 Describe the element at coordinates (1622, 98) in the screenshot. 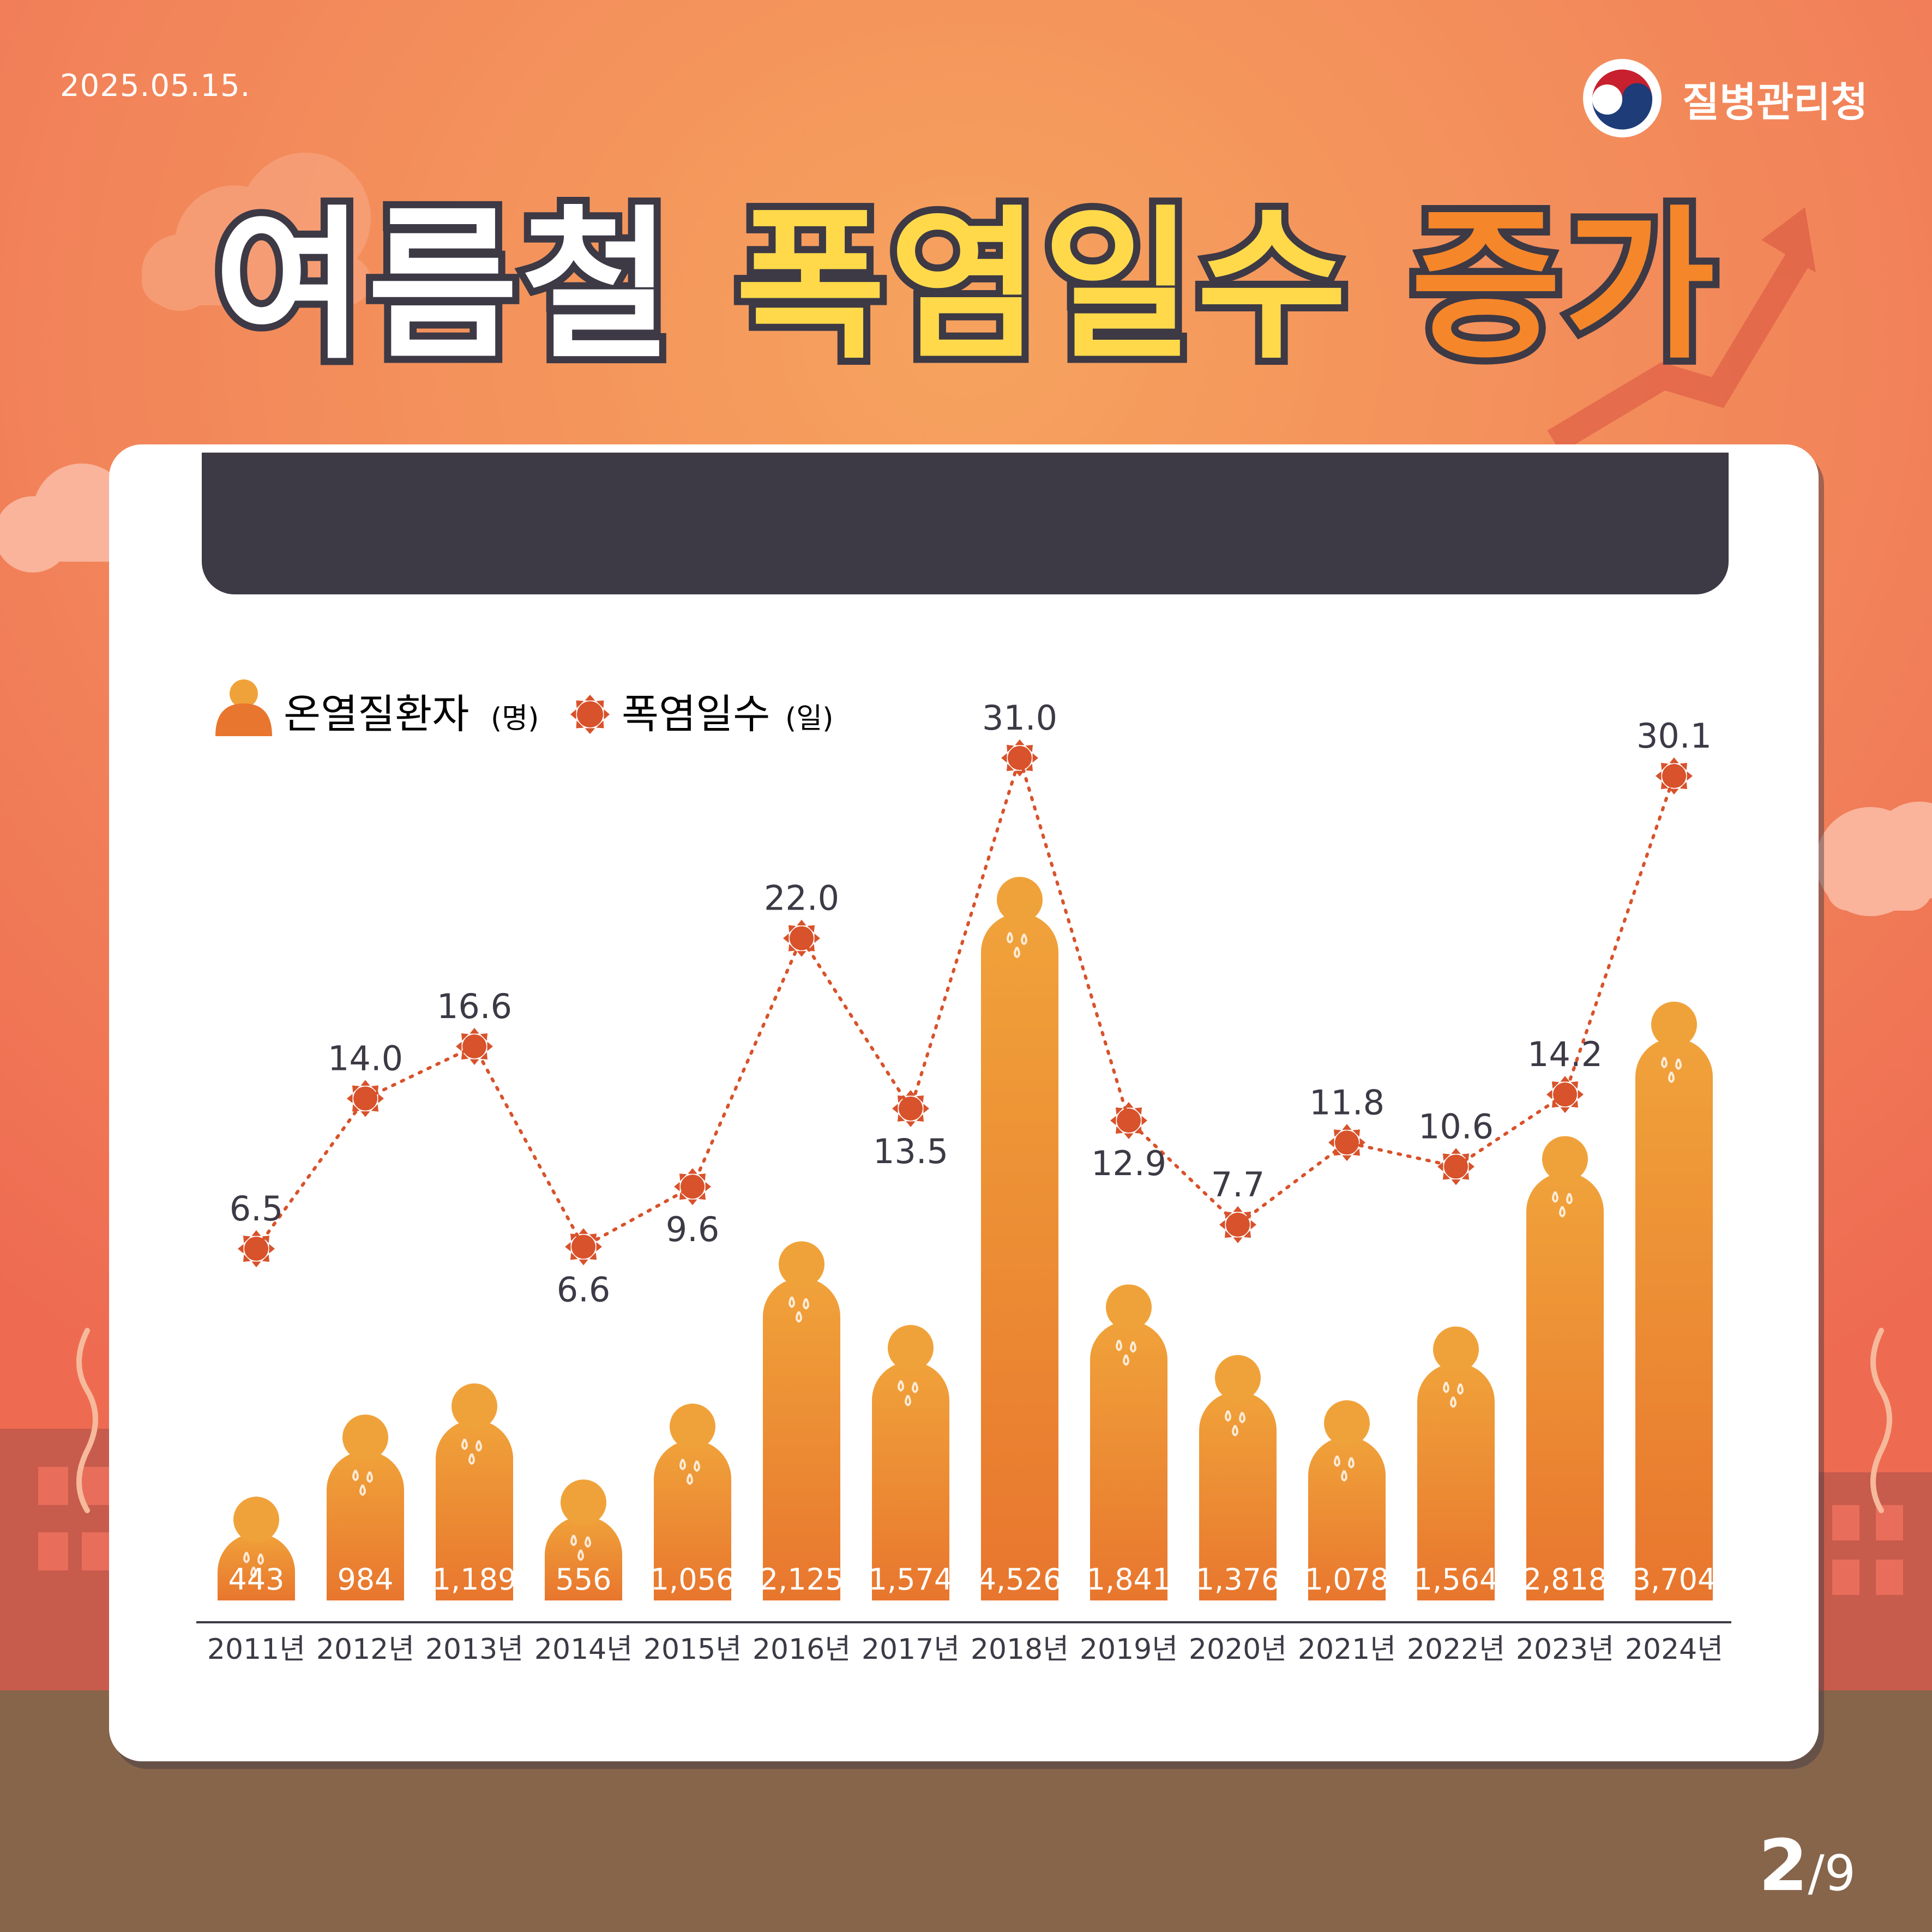

I see `kdca-logo-icon` at that location.